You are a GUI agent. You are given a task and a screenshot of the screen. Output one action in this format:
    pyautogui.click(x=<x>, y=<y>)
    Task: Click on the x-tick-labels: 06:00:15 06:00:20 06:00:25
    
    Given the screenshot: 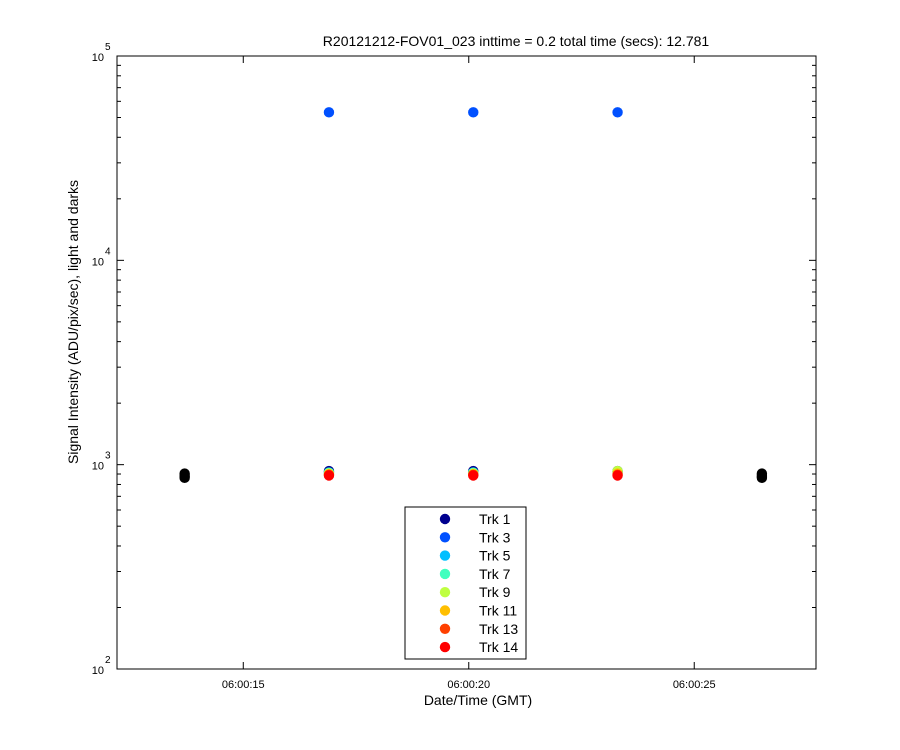 What is the action you would take?
    pyautogui.click(x=469, y=685)
    